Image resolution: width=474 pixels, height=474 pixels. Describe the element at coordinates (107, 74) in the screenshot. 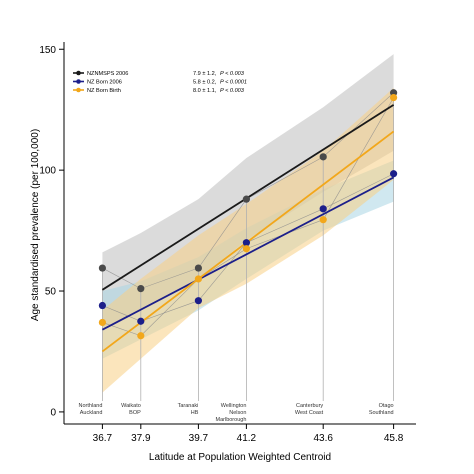

I see `legend-label-nznmsps-2006: NZNMSPS 2006` at that location.